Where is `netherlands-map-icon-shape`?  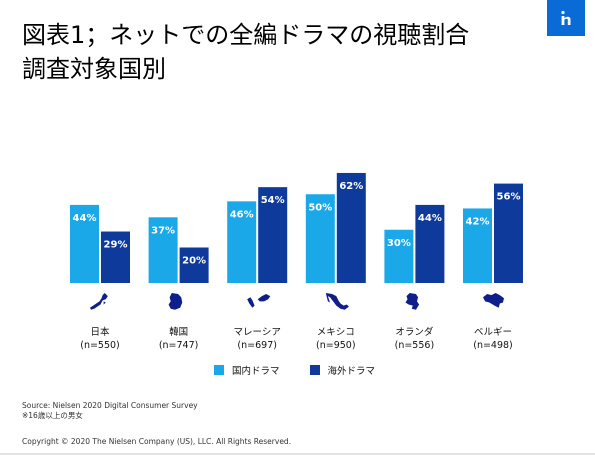 netherlands-map-icon-shape is located at coordinates (412, 301).